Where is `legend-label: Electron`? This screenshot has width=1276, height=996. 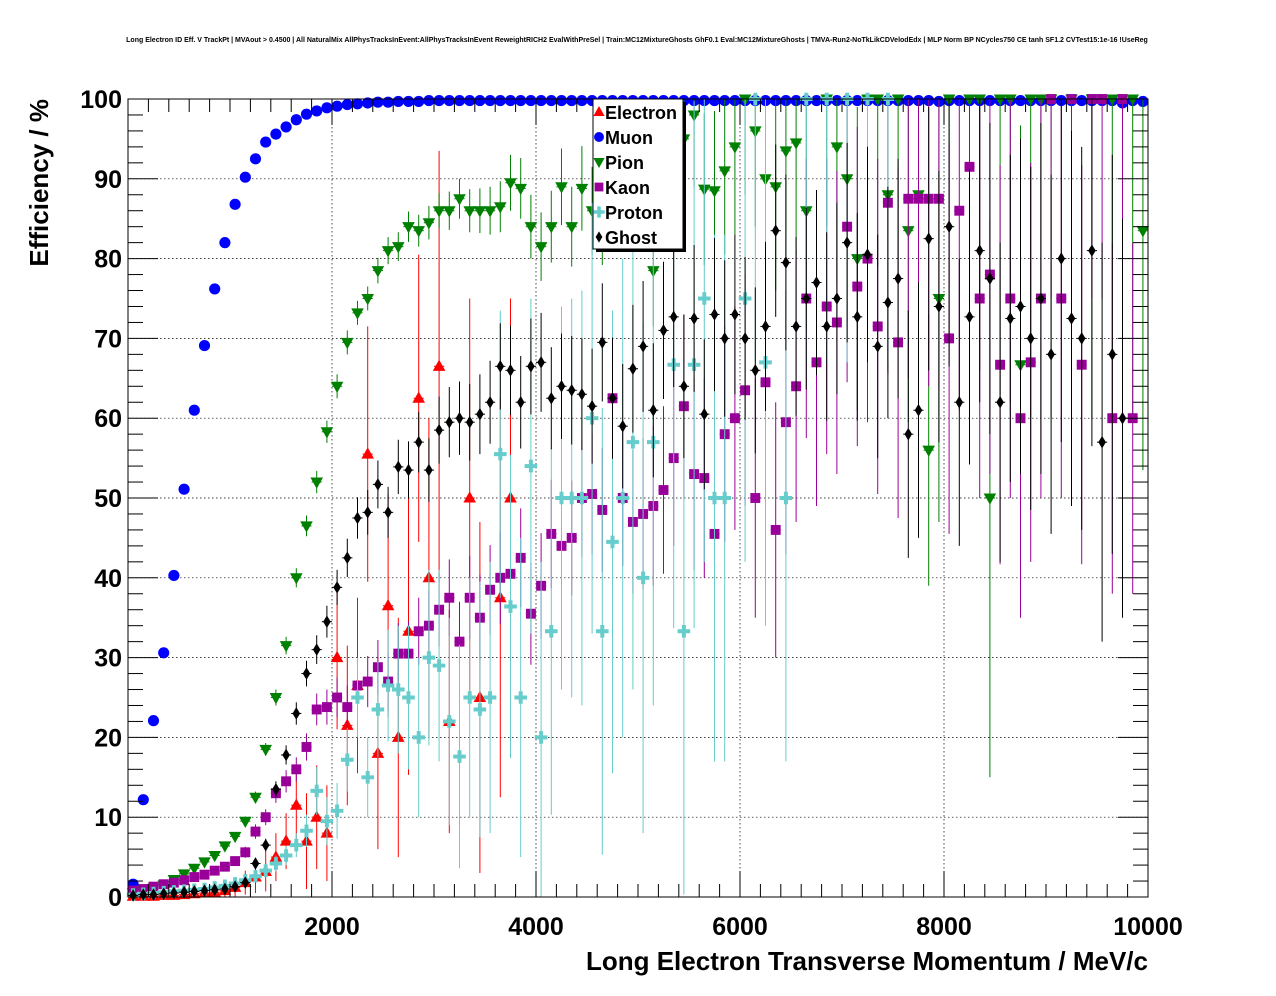 legend-label: Electron is located at coordinates (641, 113).